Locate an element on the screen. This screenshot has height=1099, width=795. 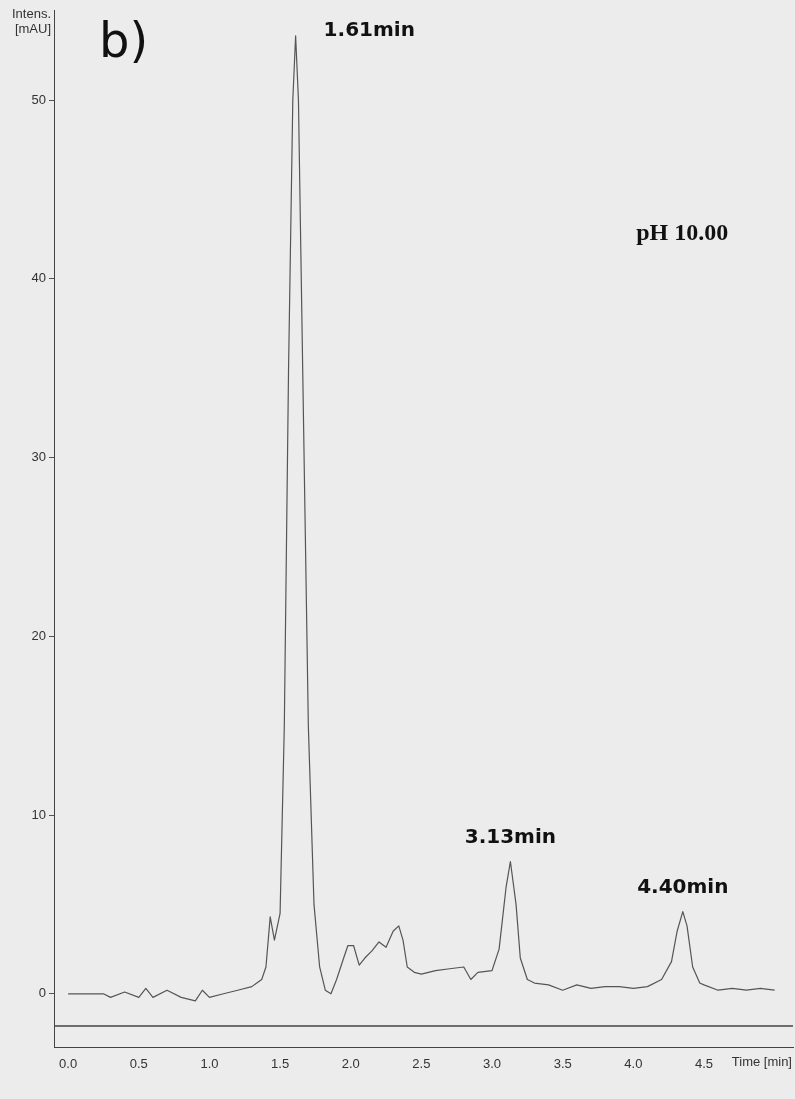
annotation: 1.61min is located at coordinates (369, 29).